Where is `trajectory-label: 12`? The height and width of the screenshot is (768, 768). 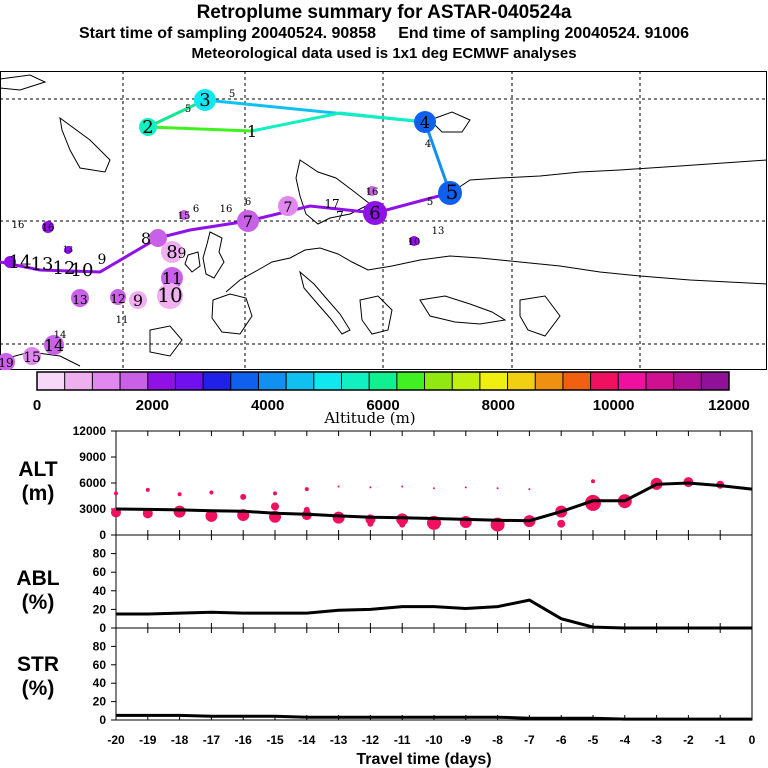
trajectory-label: 12 is located at coordinates (117, 299).